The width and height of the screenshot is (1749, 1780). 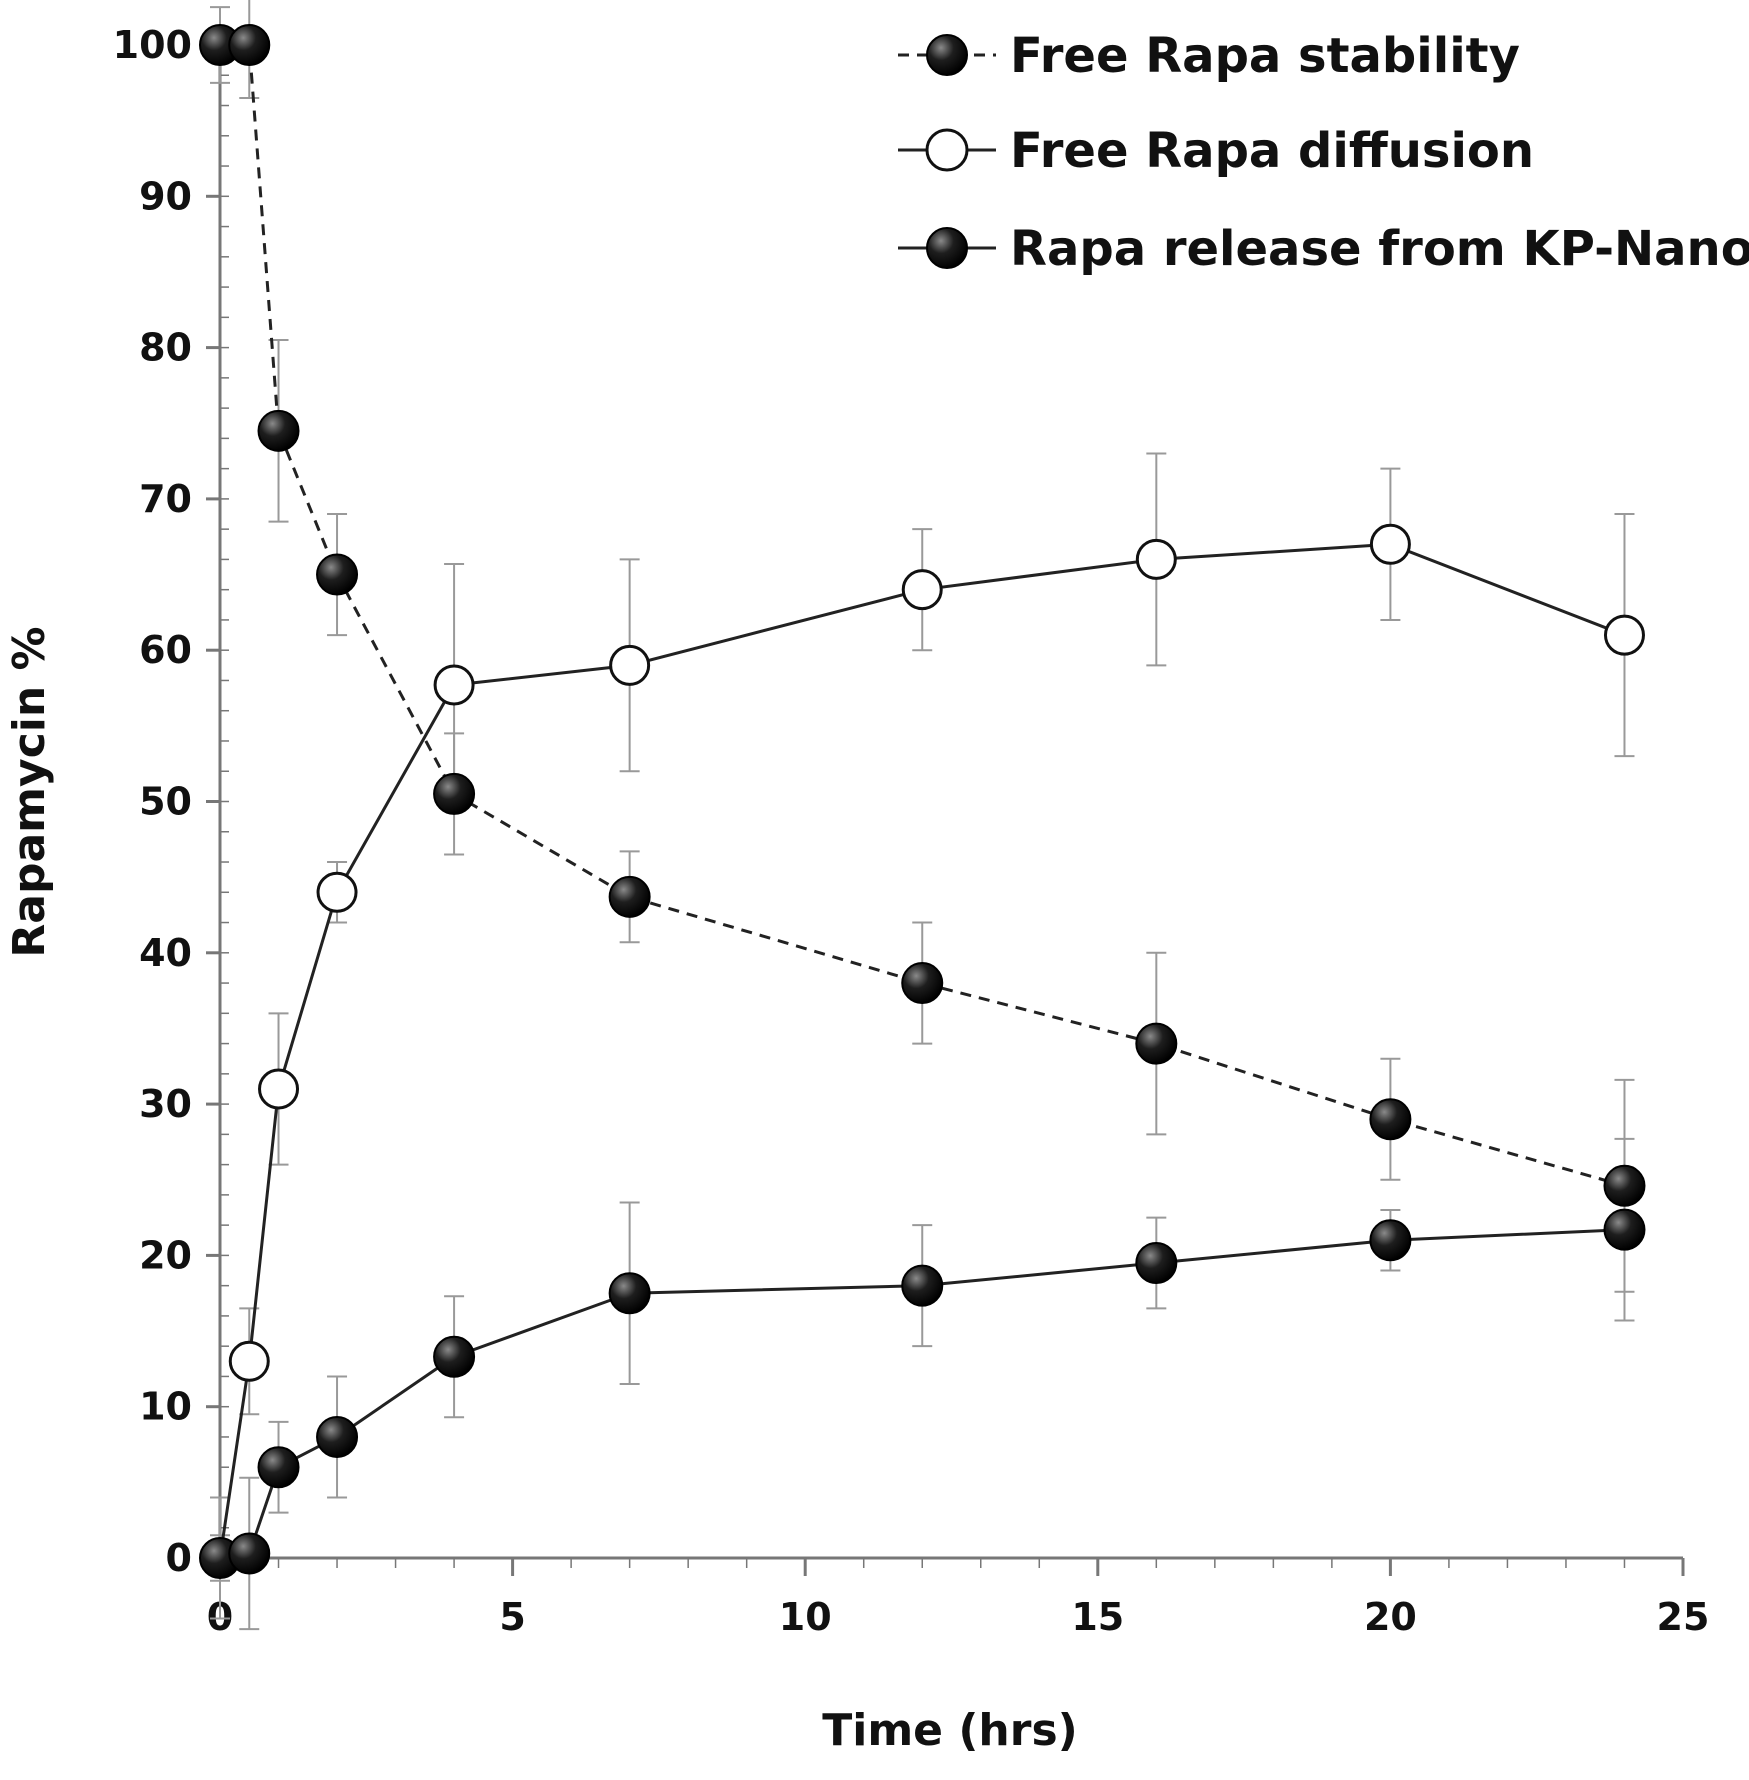 What do you see at coordinates (179, 1558) in the screenshot?
I see `y-tick-label: 0` at bounding box center [179, 1558].